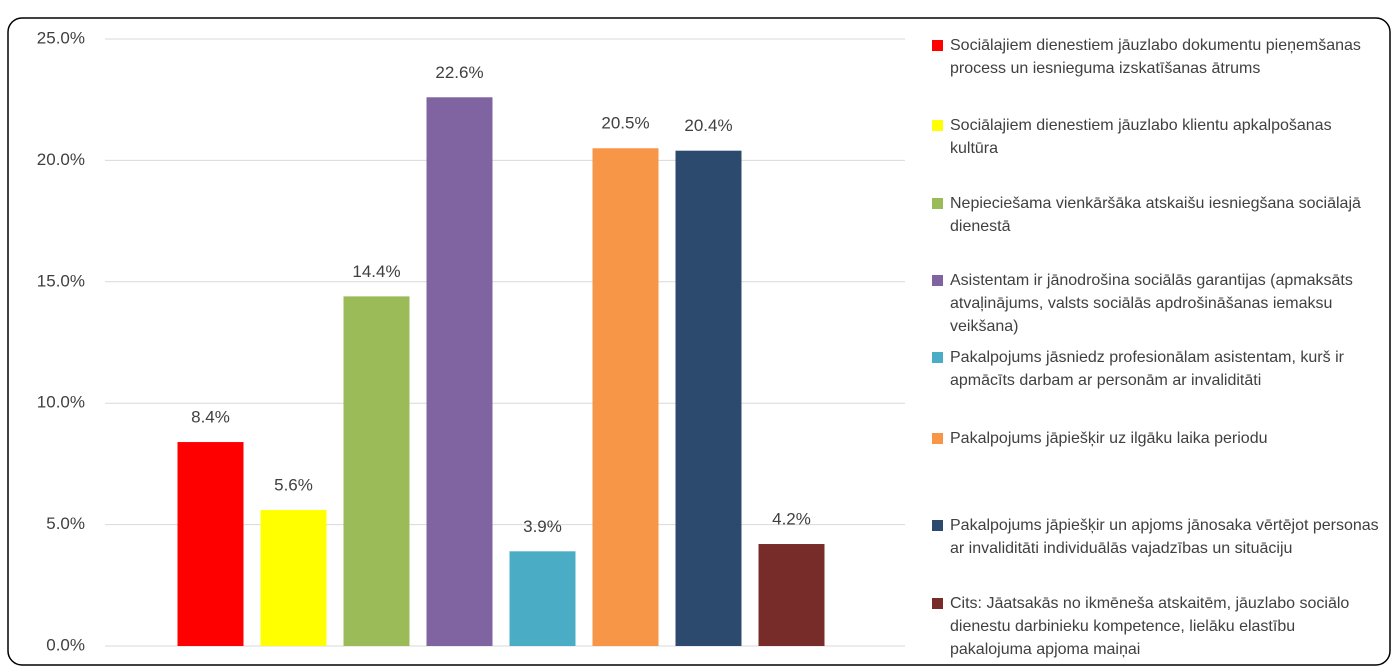 This screenshot has height=669, width=1398. I want to click on y-tick-label: 25.0%, so click(61, 37).